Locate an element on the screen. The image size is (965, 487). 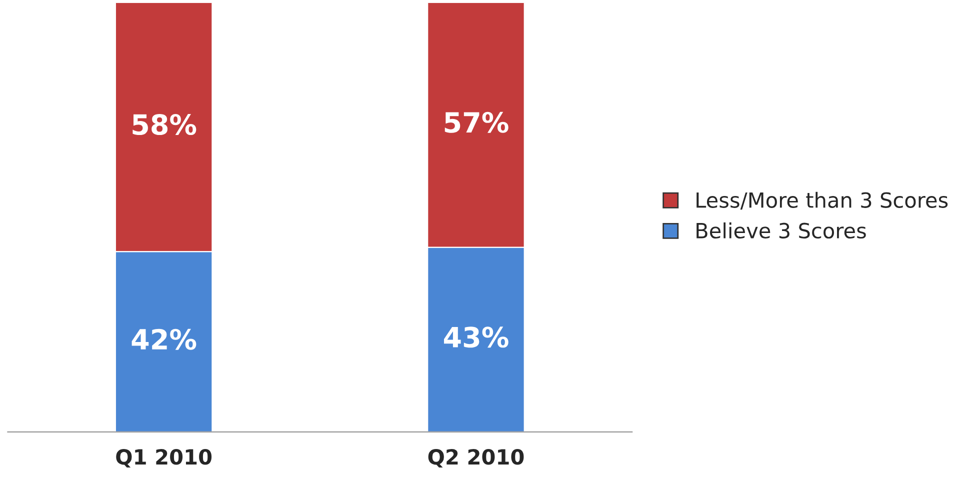
legend-label: Less/More than 3 Scores is located at coordinates (822, 201).